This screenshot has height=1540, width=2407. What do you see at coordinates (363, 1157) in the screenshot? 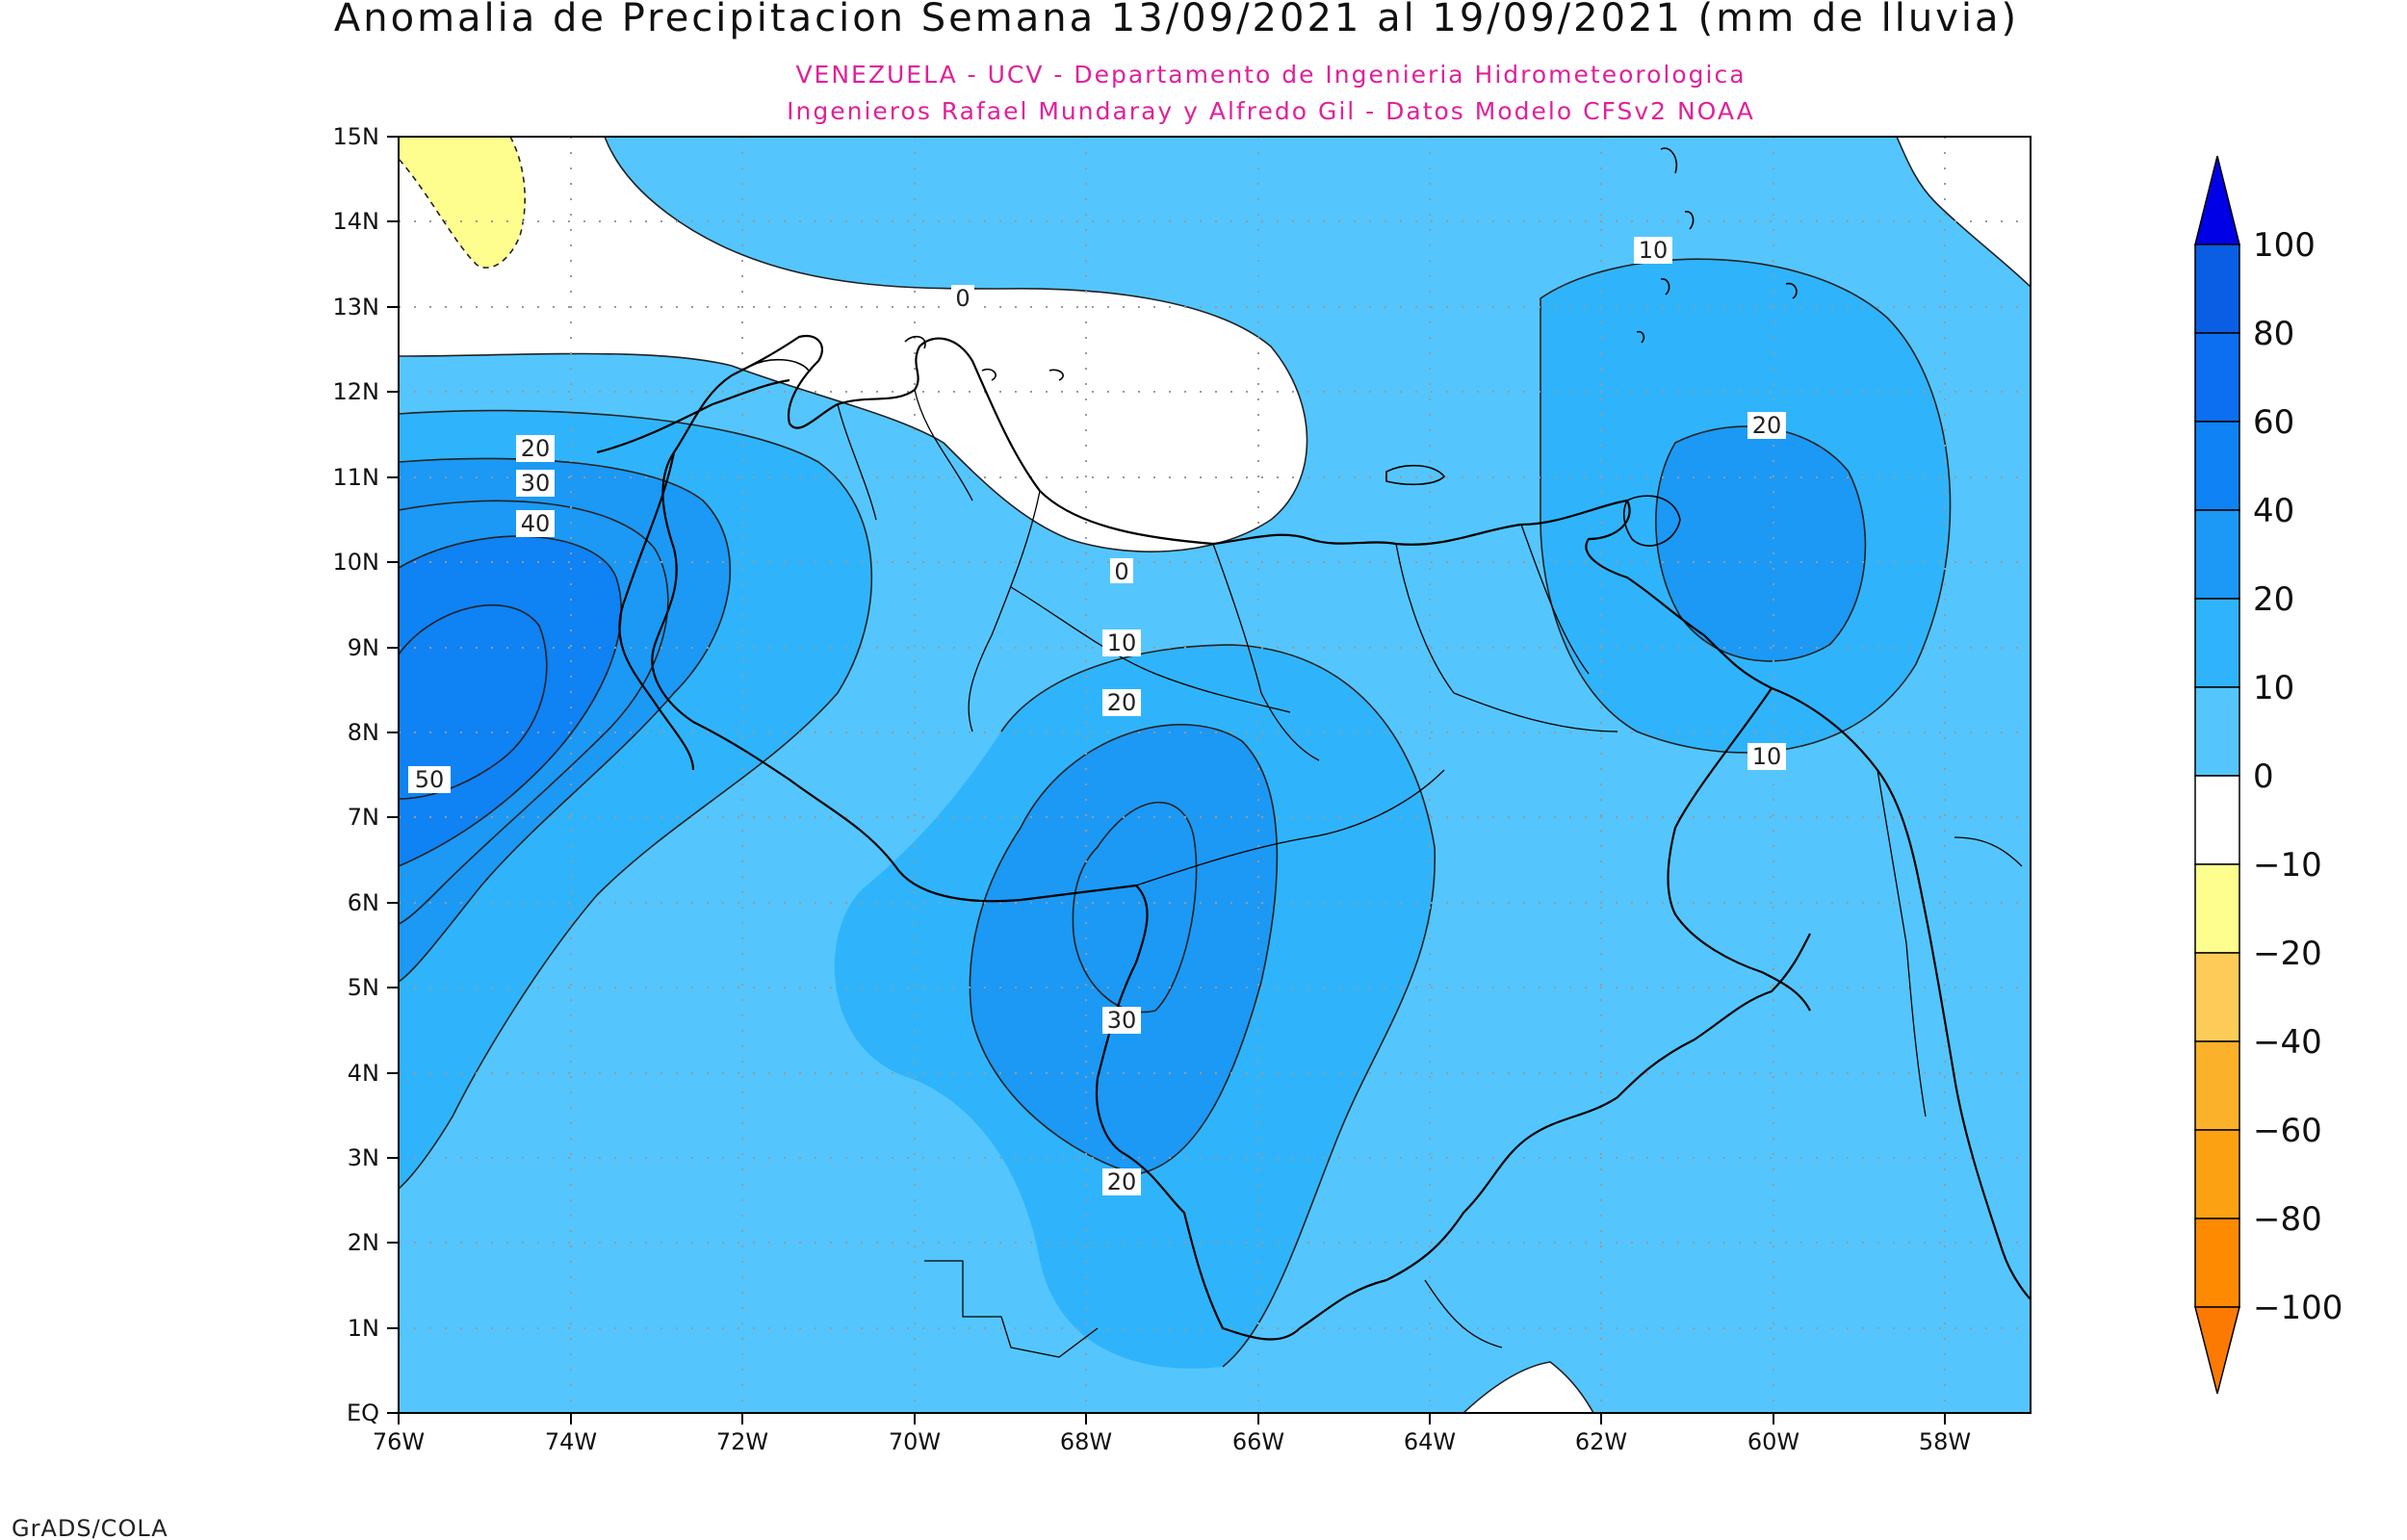
I see `lat-tick-label: 3N` at bounding box center [363, 1157].